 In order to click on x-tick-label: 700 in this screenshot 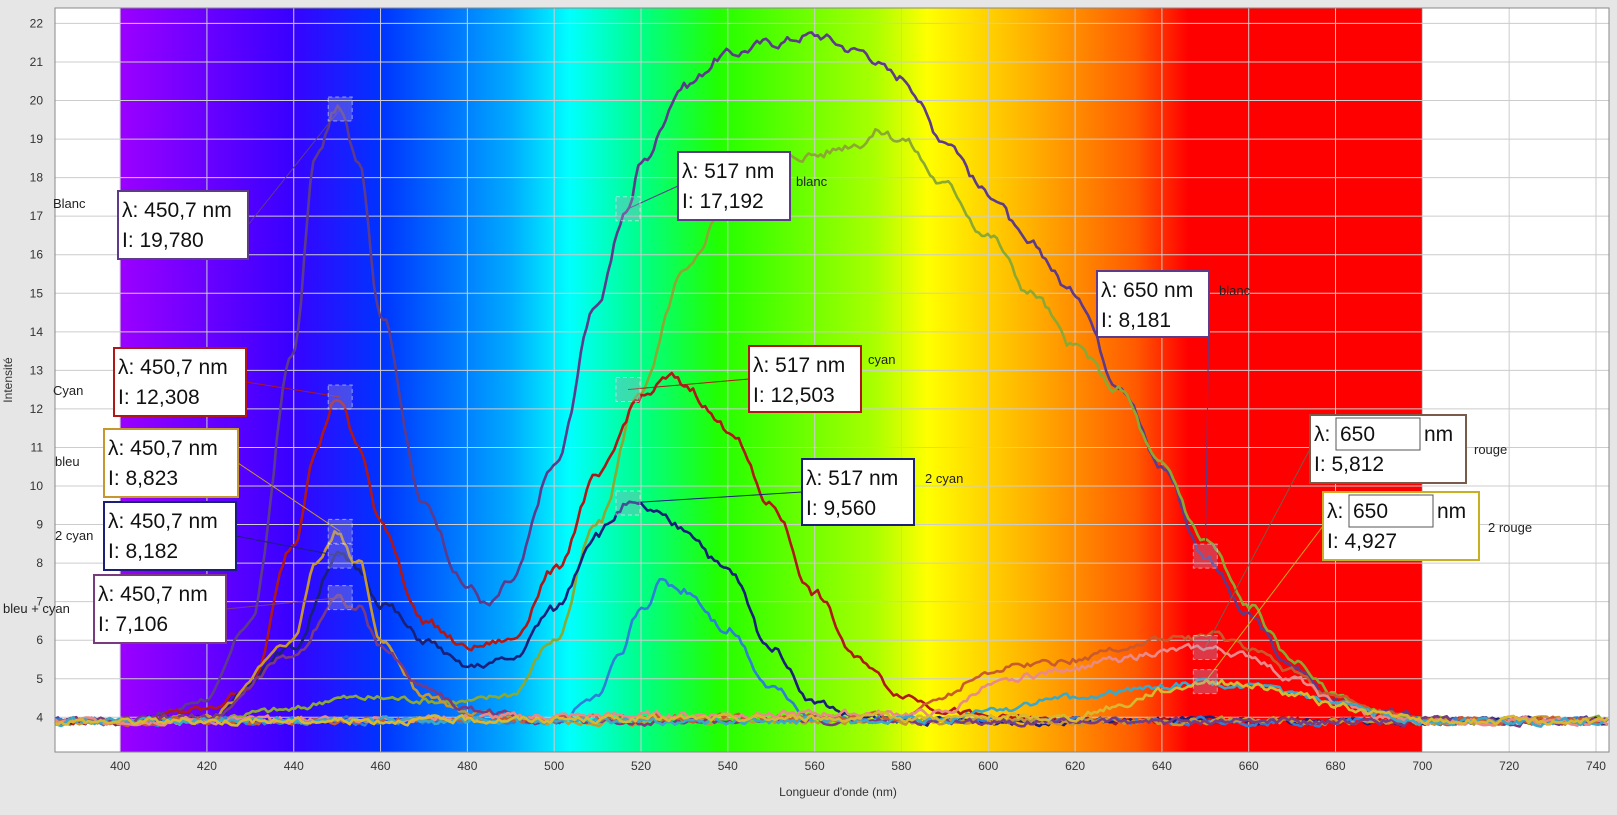, I will do `click(1422, 766)`.